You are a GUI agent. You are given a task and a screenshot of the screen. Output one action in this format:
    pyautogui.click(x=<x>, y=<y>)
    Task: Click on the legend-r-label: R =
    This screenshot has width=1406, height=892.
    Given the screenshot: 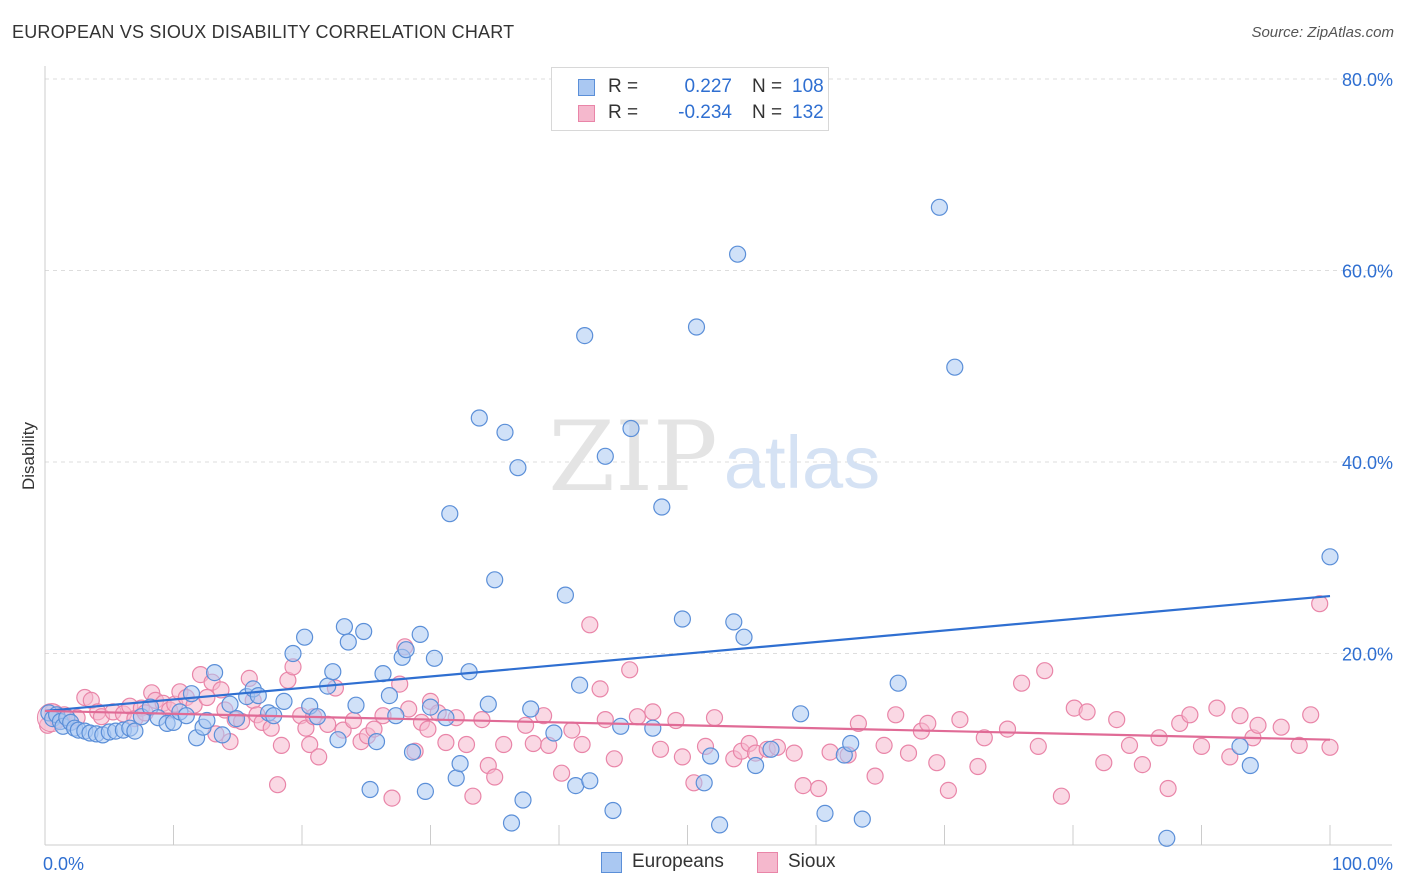 What is the action you would take?
    pyautogui.click(x=623, y=86)
    